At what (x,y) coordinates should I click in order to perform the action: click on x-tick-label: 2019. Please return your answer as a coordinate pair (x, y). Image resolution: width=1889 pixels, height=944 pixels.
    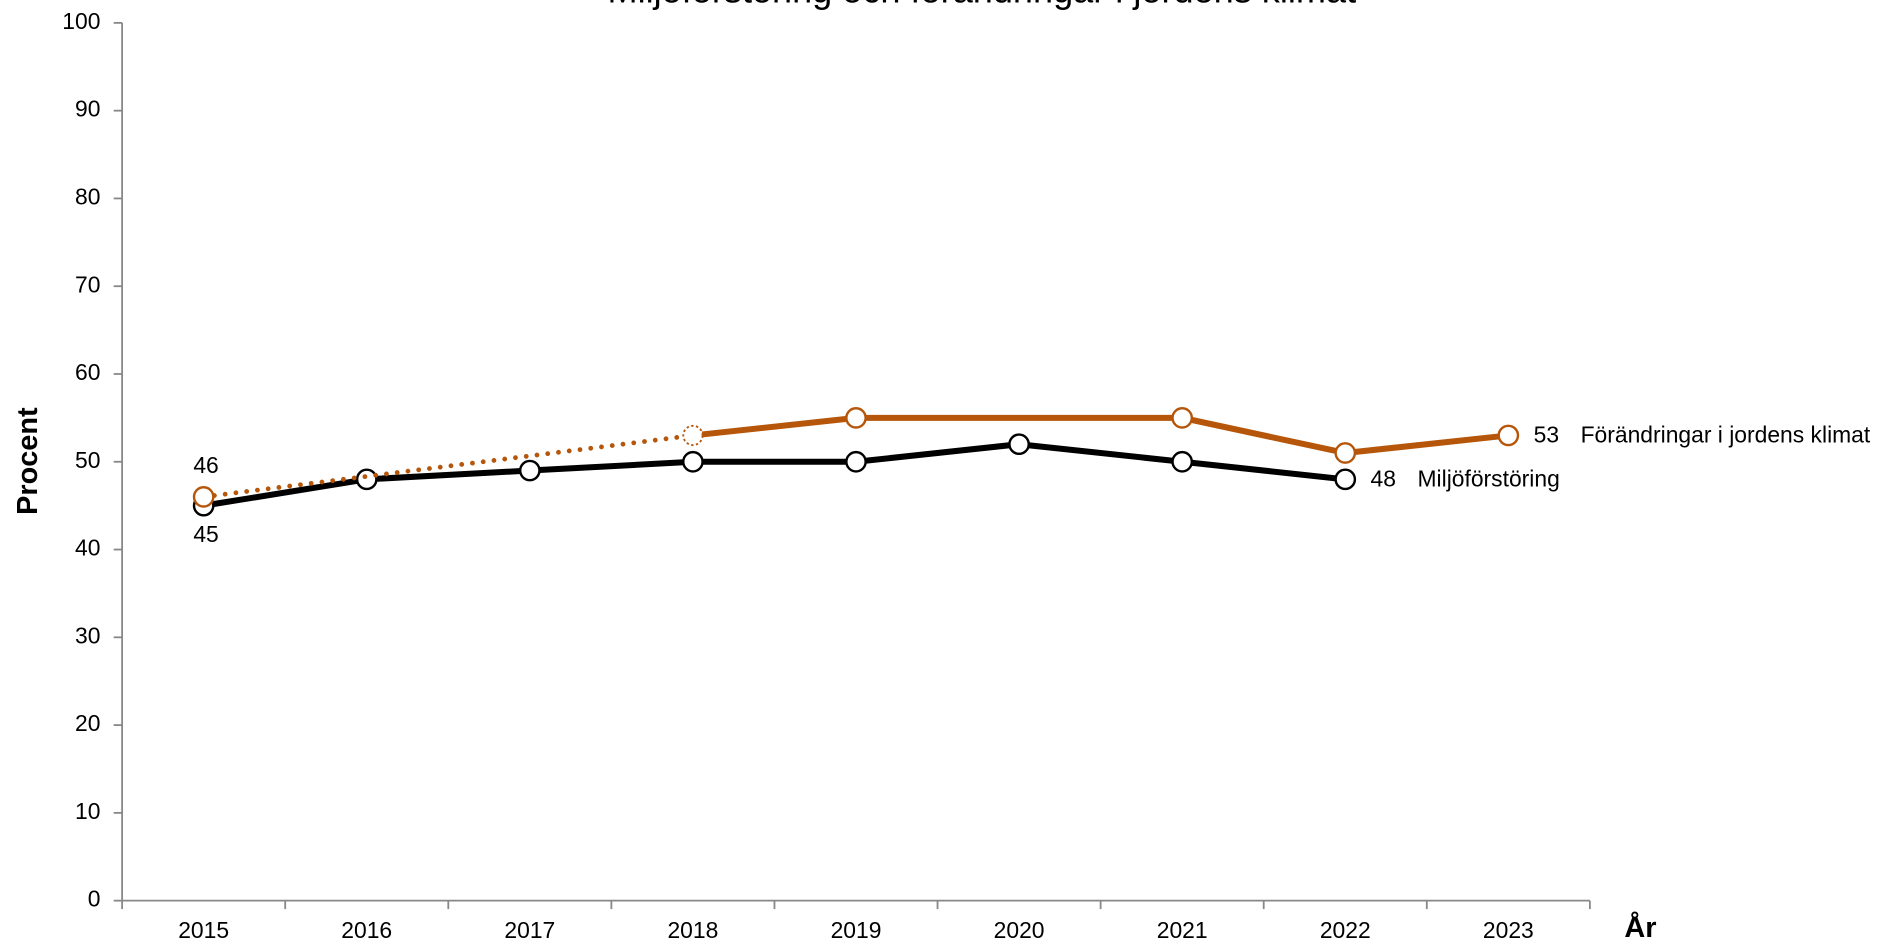
    Looking at the image, I should click on (856, 930).